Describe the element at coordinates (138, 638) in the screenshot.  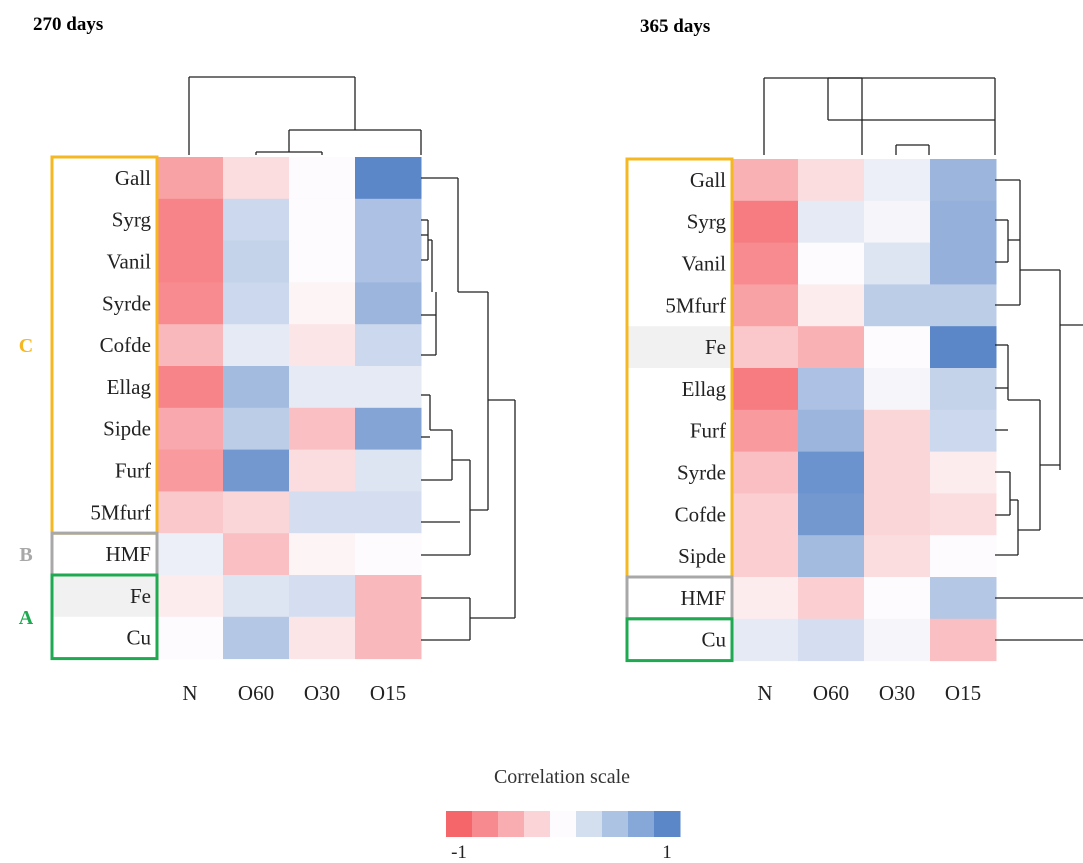
I see `row-label: Cu` at that location.